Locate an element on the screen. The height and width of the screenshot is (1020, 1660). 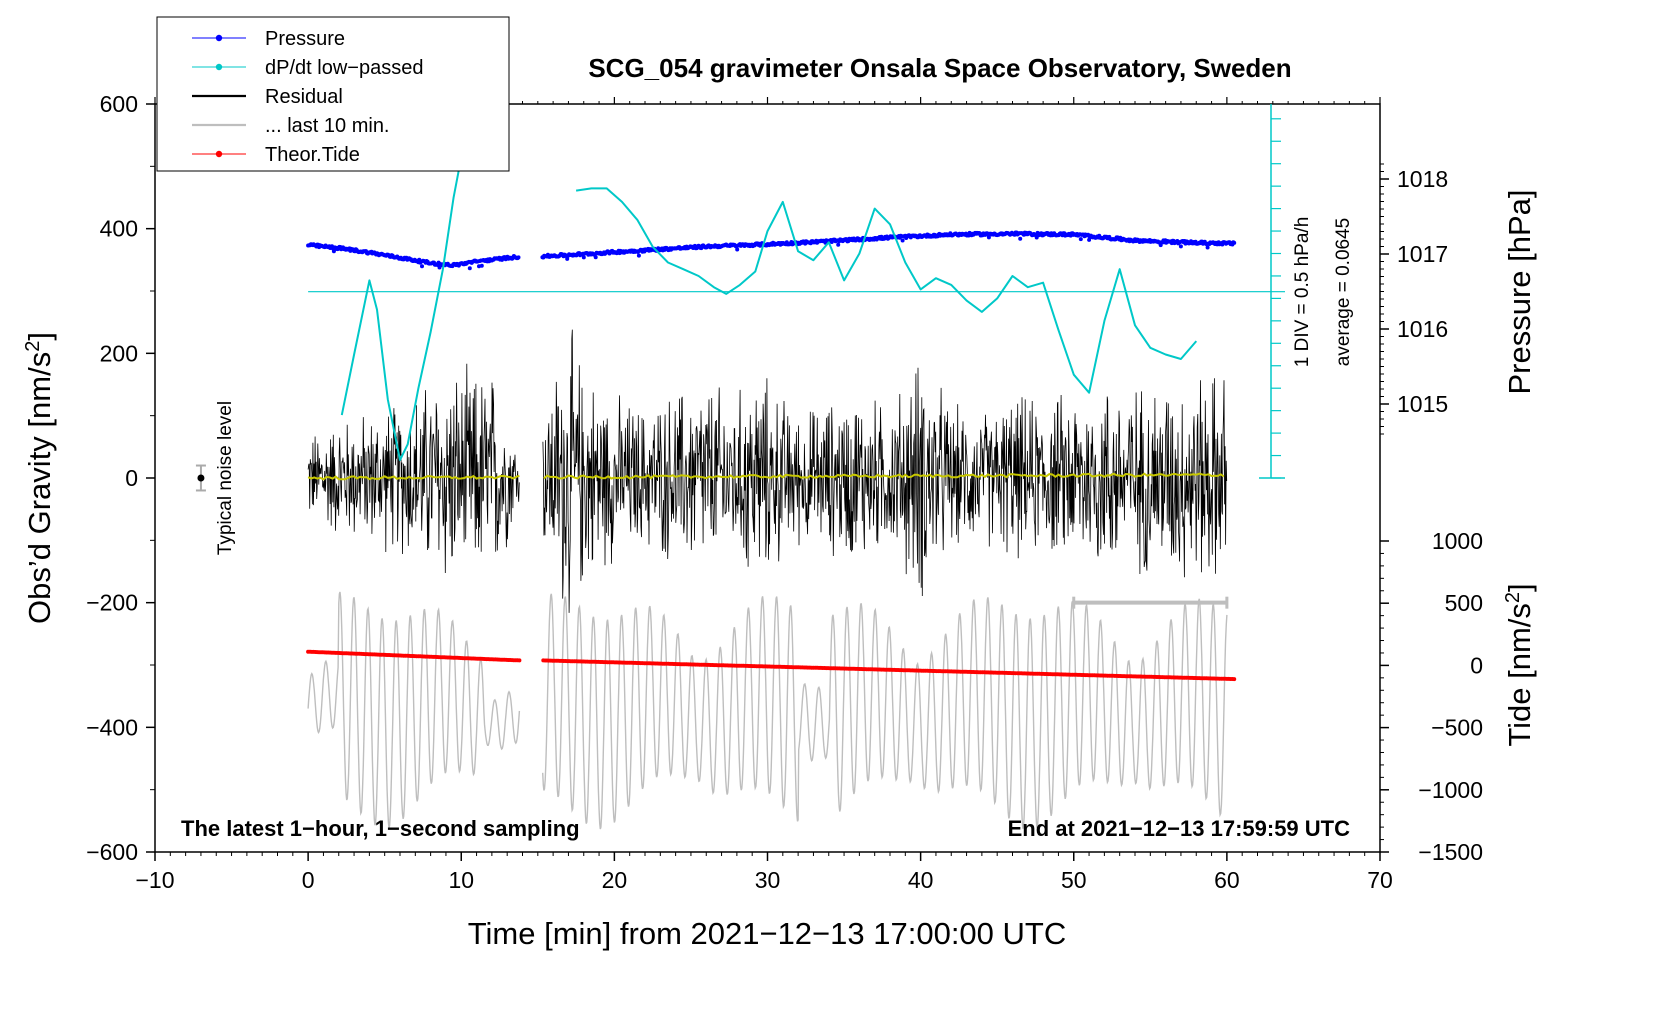
last-10-min-trace is located at coordinates (767, 710).